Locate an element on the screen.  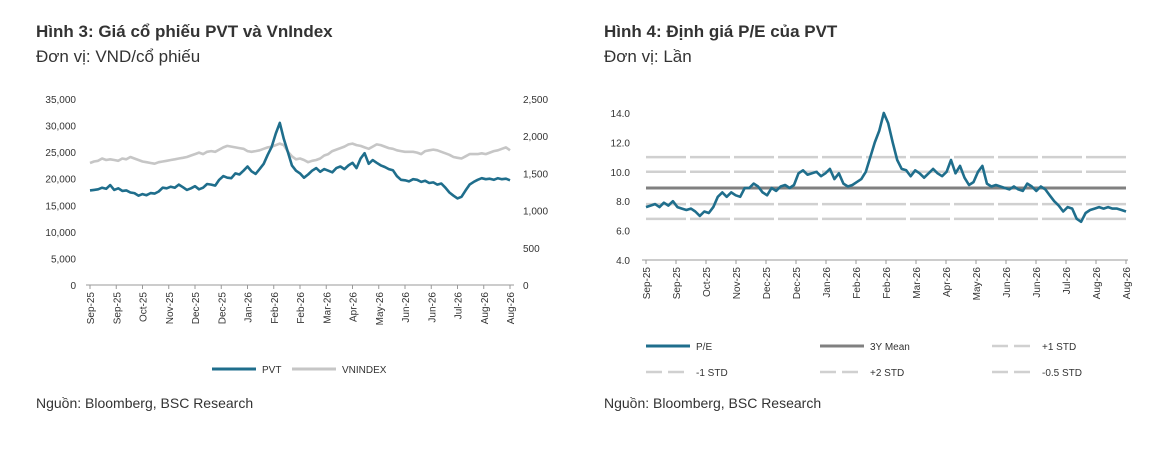
y-tick-label: 14.0 is located at coordinates (621, 114).